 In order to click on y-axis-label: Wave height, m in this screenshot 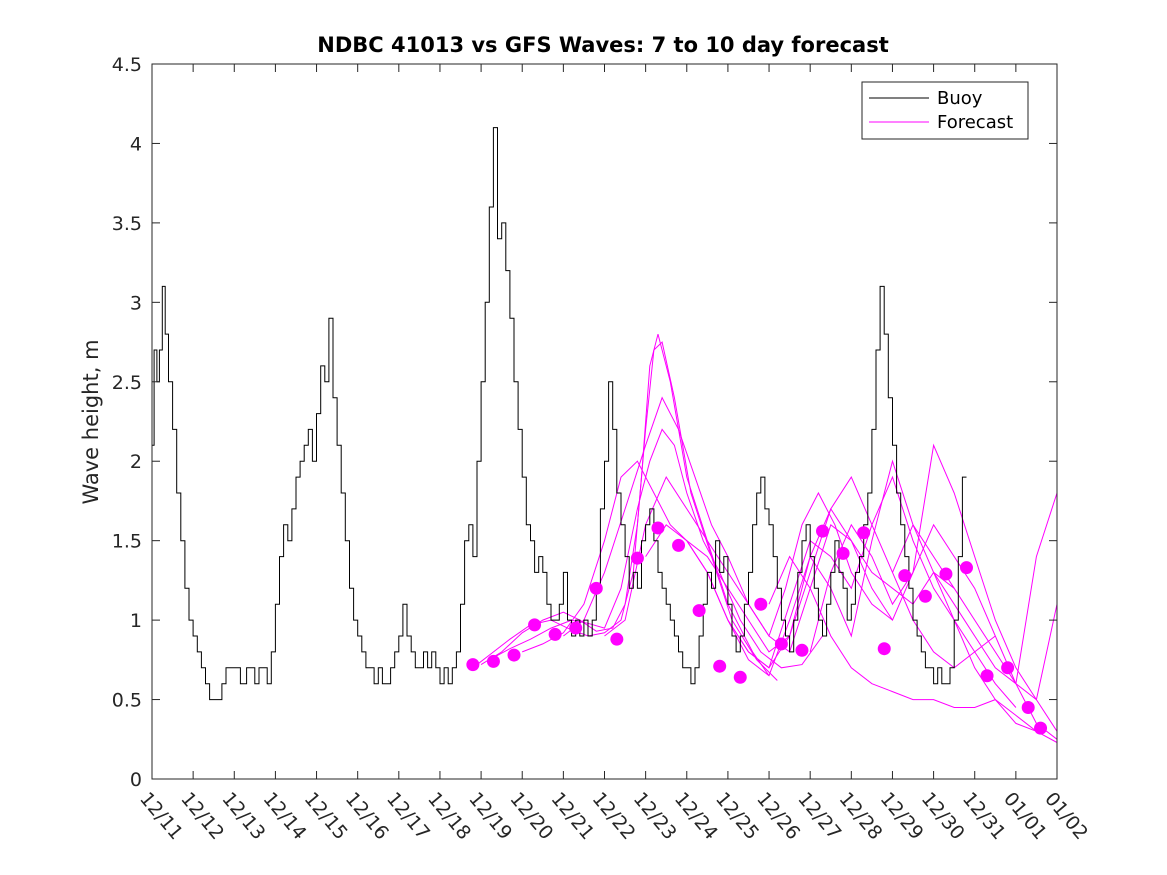, I will do `click(91, 421)`.